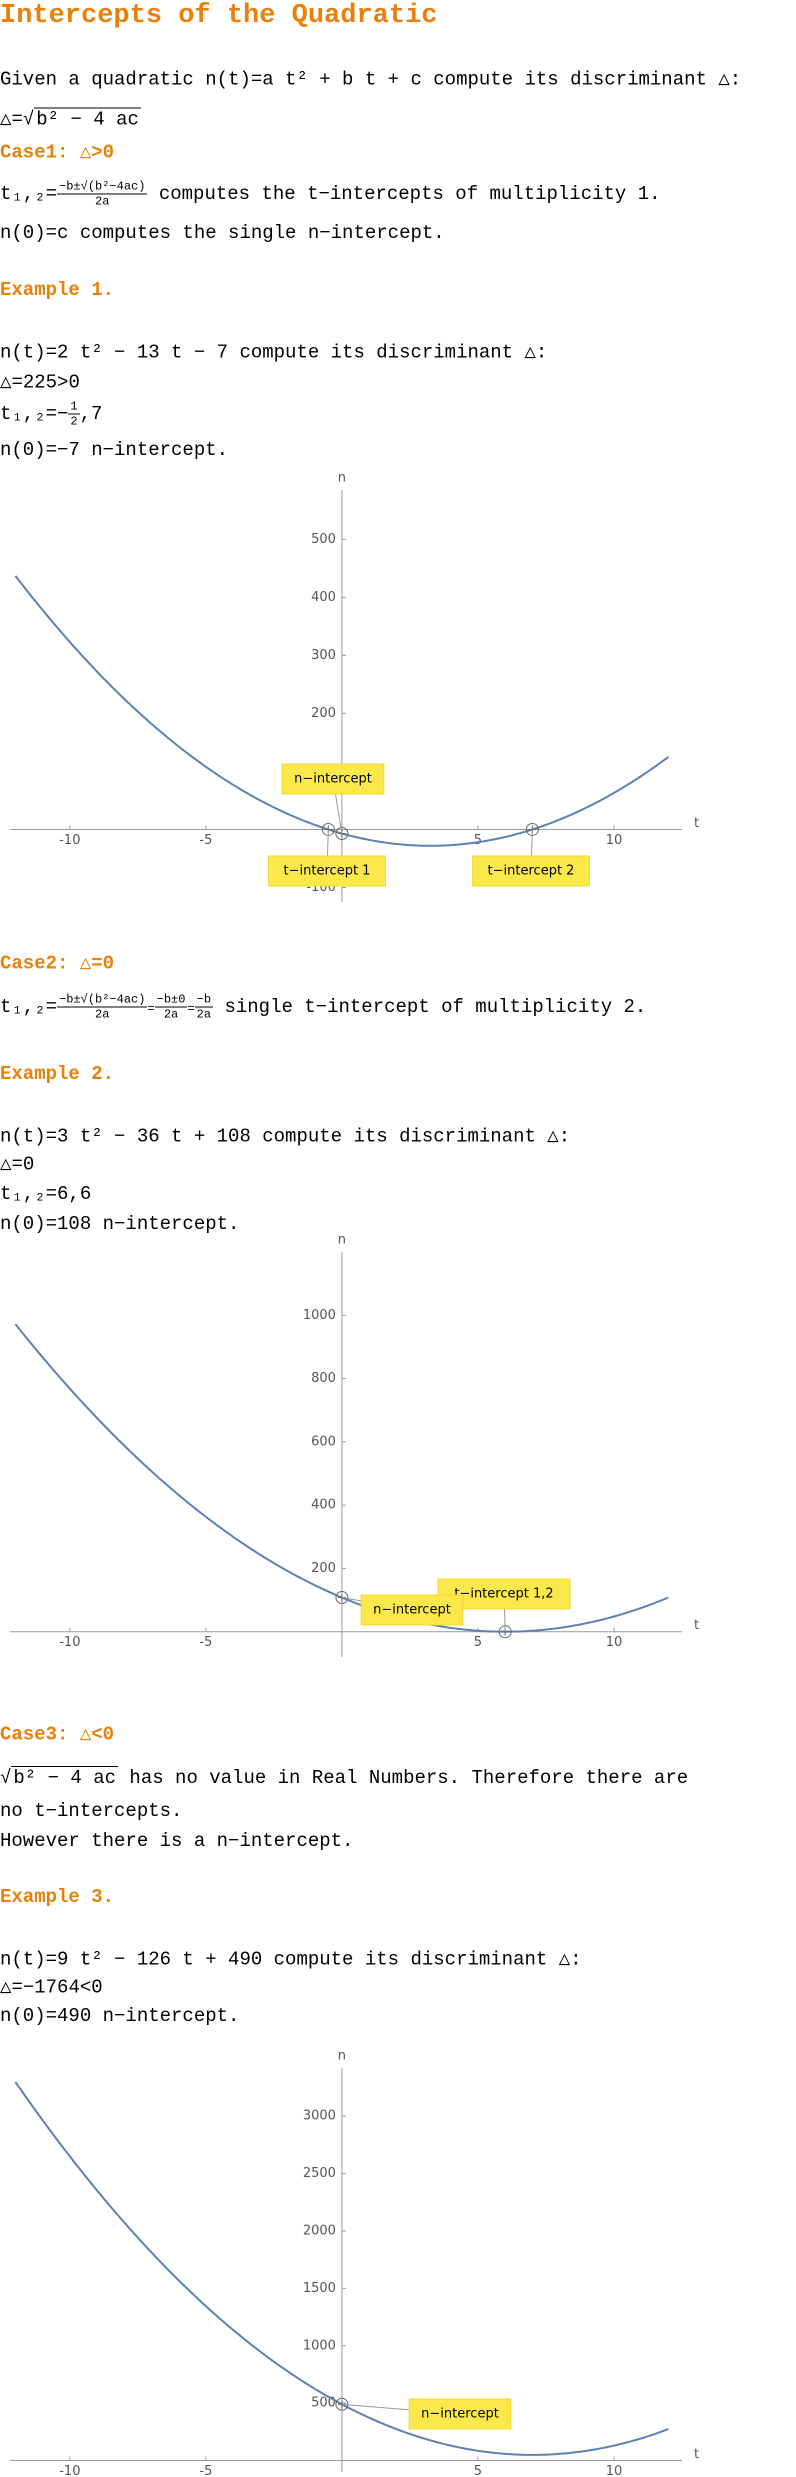  What do you see at coordinates (323, 1441) in the screenshot?
I see `y-tick-label: 600` at bounding box center [323, 1441].